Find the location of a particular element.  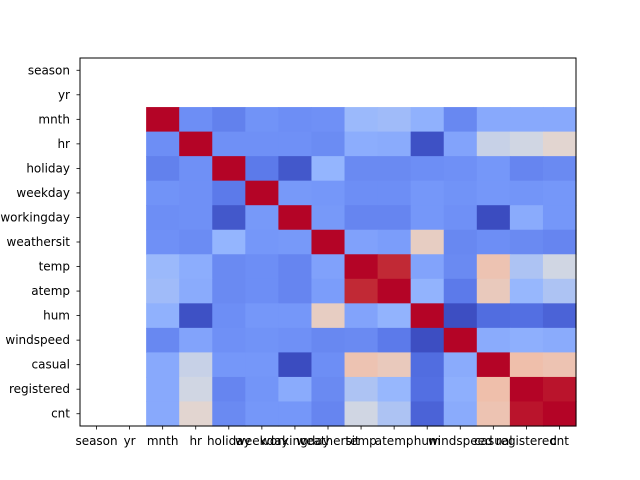

heatmap-cell-casual-weathersit is located at coordinates (328, 365).